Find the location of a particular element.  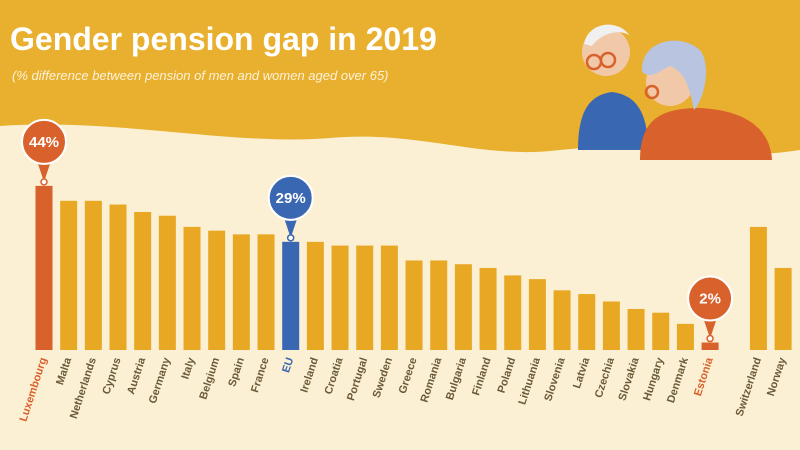

value-label: 2% is located at coordinates (710, 299).